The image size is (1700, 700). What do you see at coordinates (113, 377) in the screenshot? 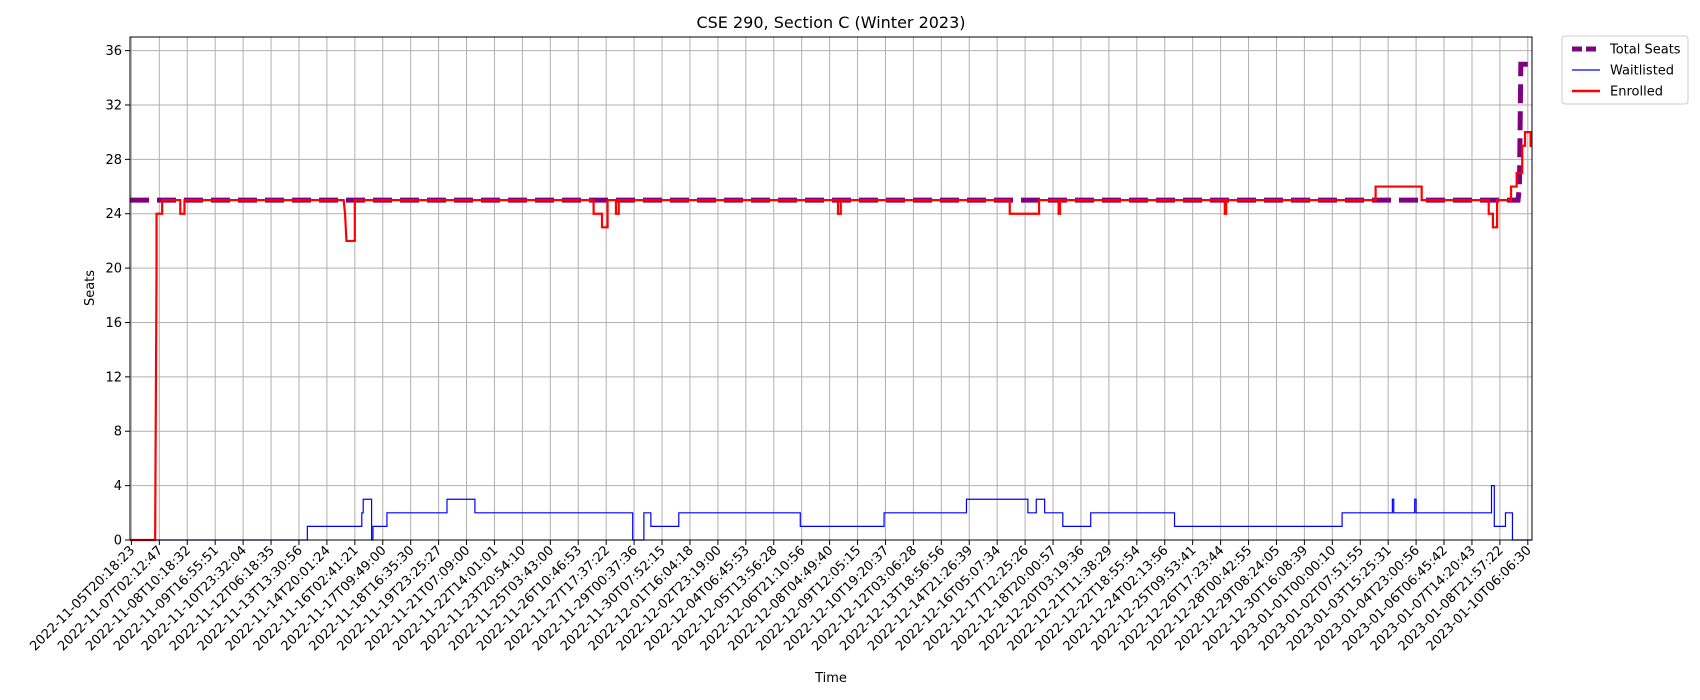
I see `y-tick-label: 12` at bounding box center [113, 377].